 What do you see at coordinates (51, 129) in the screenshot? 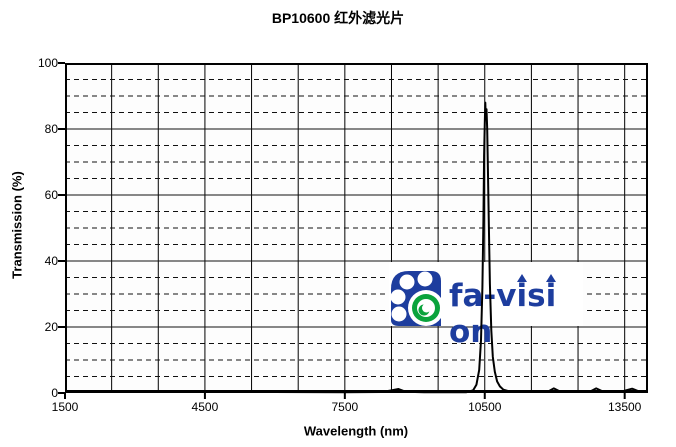
I see `y-tick-label: 80` at bounding box center [51, 129].